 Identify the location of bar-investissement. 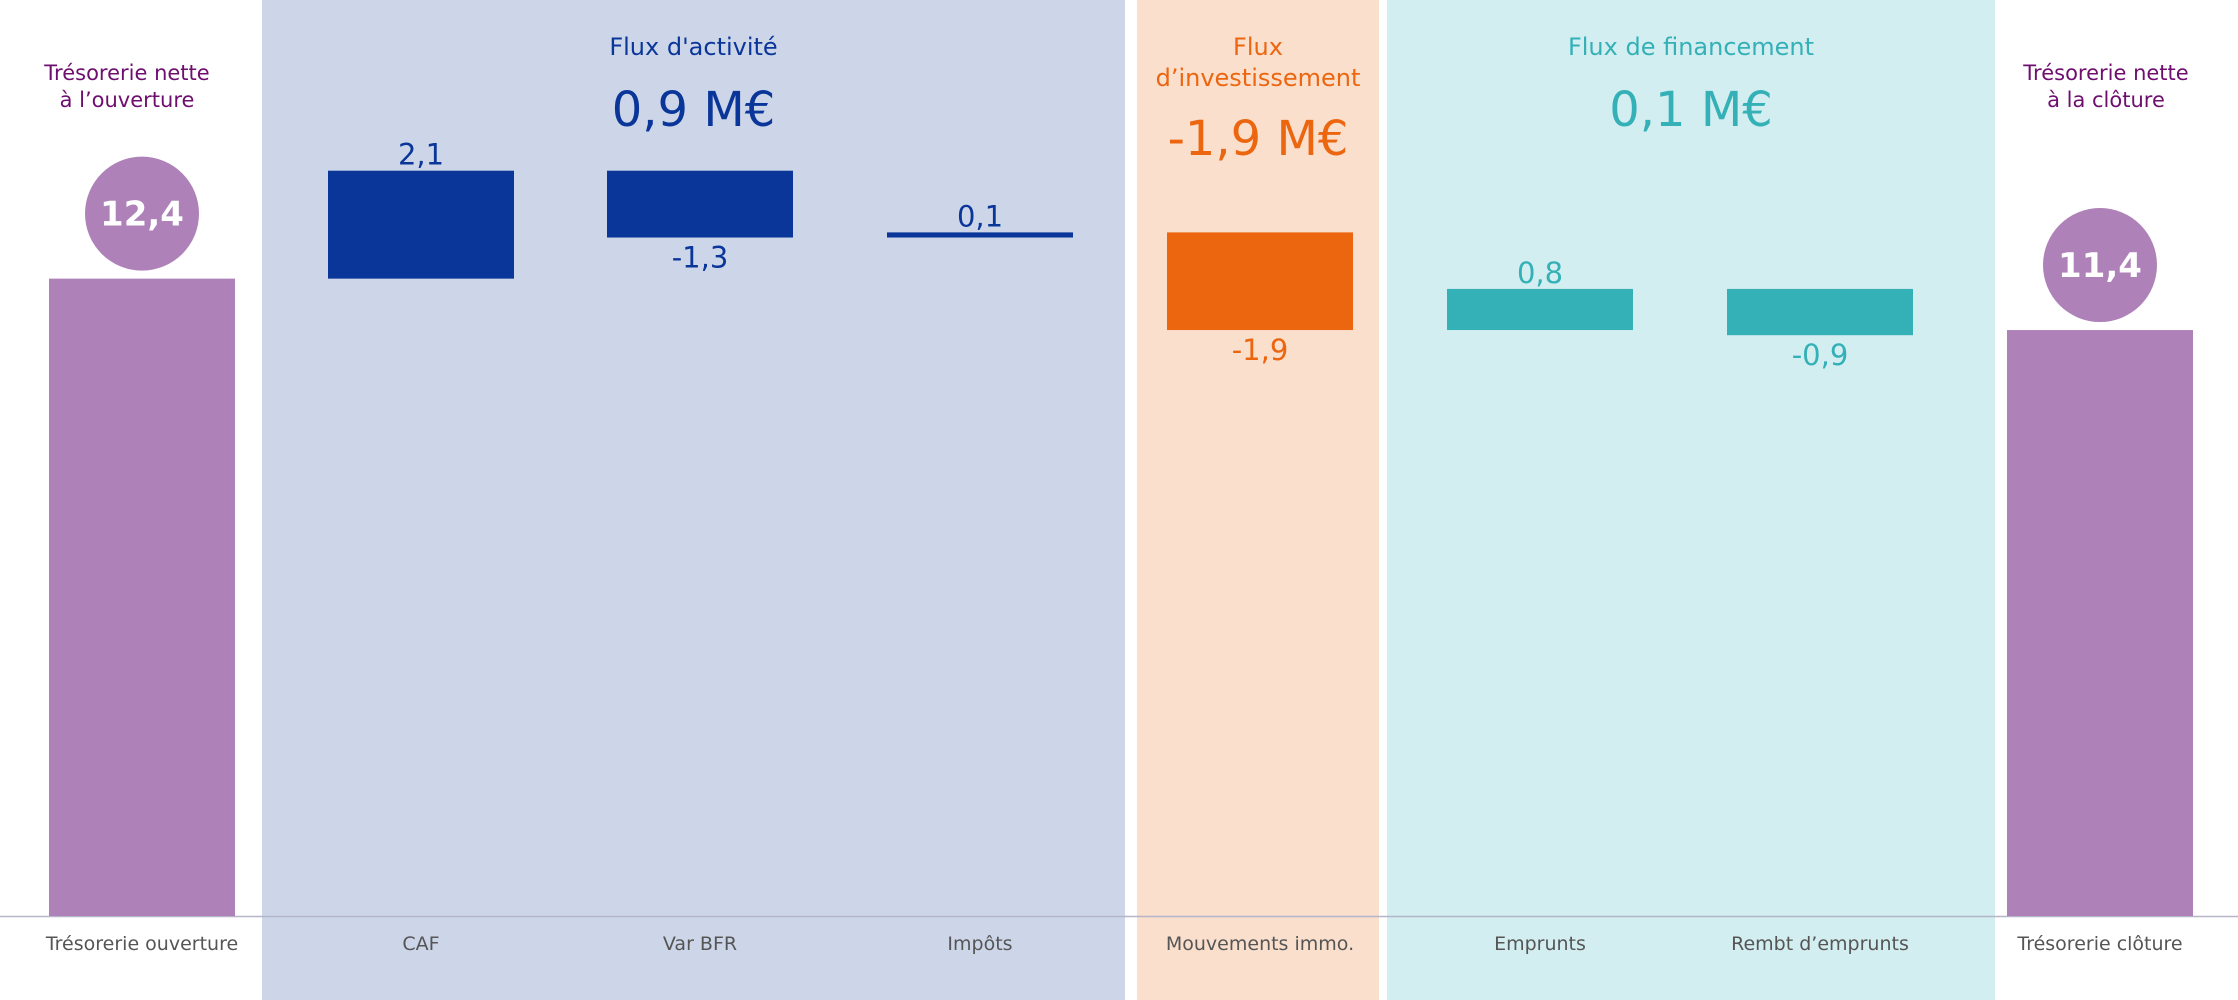
(1260, 281).